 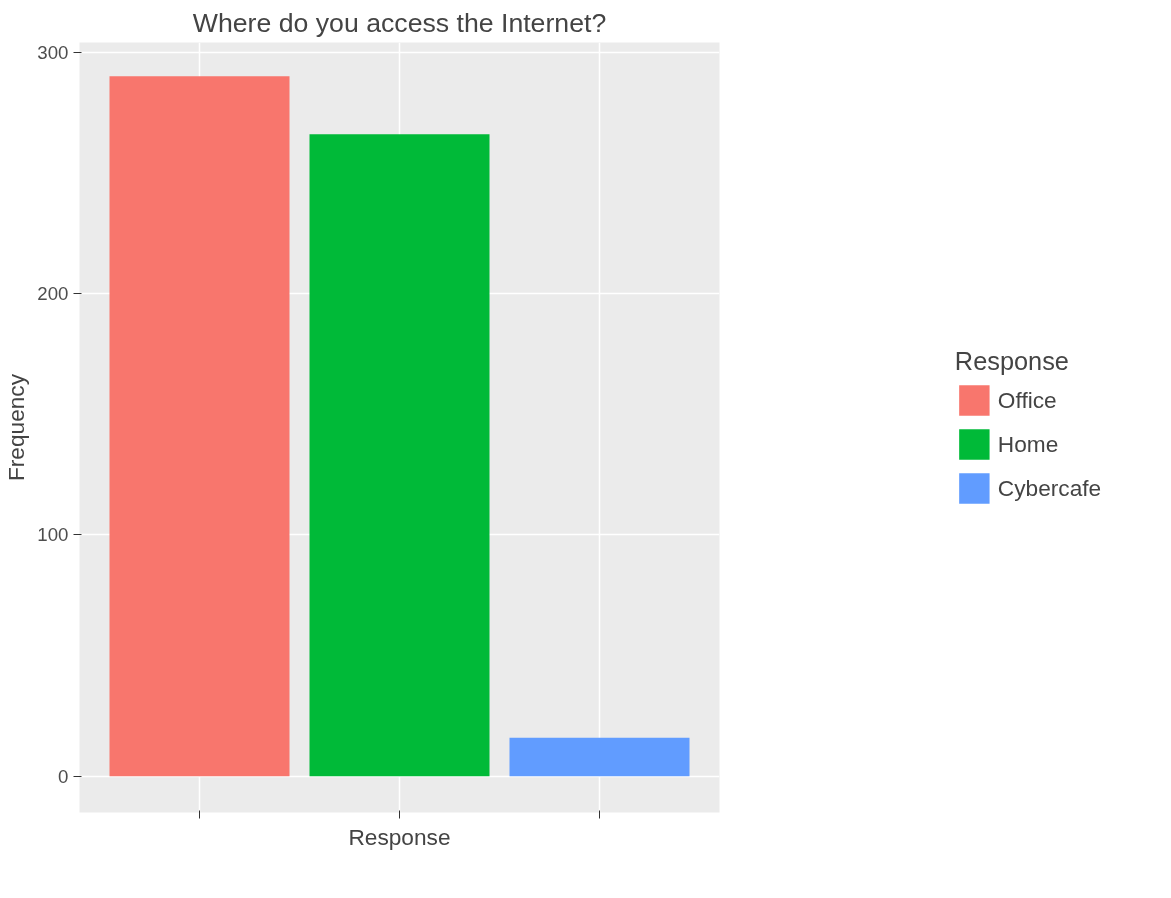 I want to click on y-axis-title: Frequency, so click(x=16, y=427).